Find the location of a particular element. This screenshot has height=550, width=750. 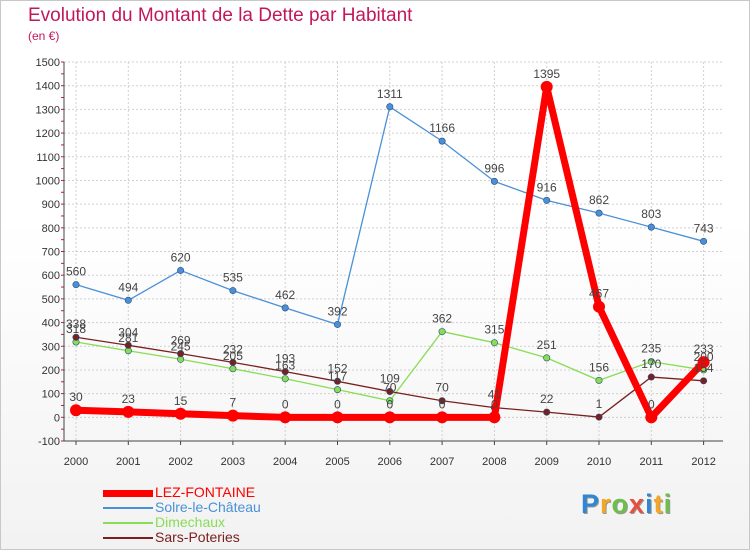

data-label: 338 is located at coordinates (76, 324).